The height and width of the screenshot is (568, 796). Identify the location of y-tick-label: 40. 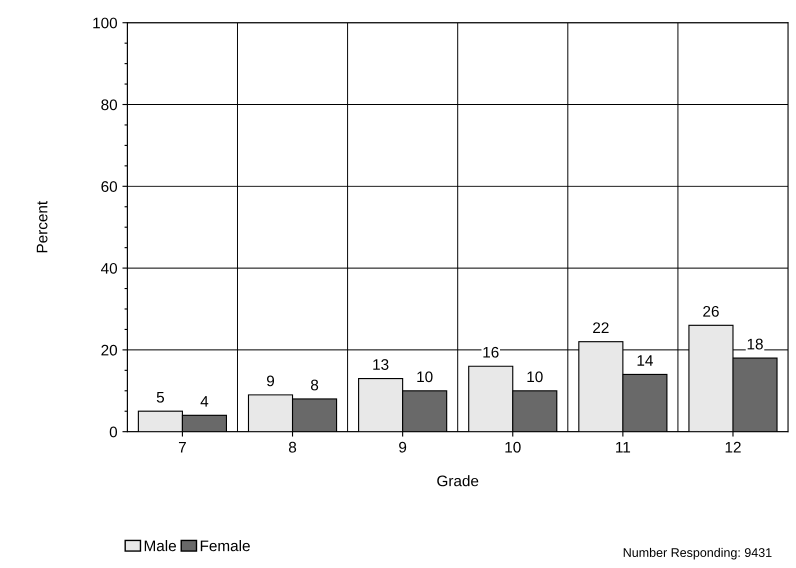
(109, 268).